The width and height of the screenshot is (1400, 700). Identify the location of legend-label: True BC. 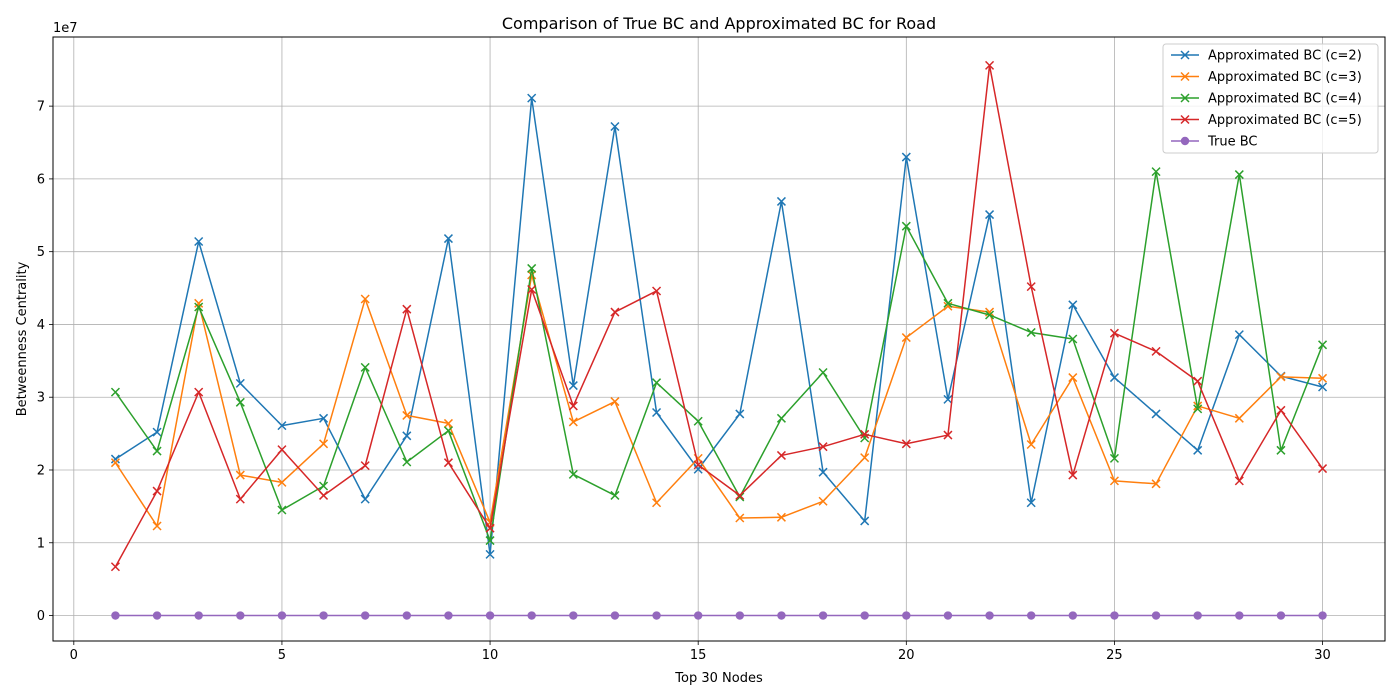
(1232, 142).